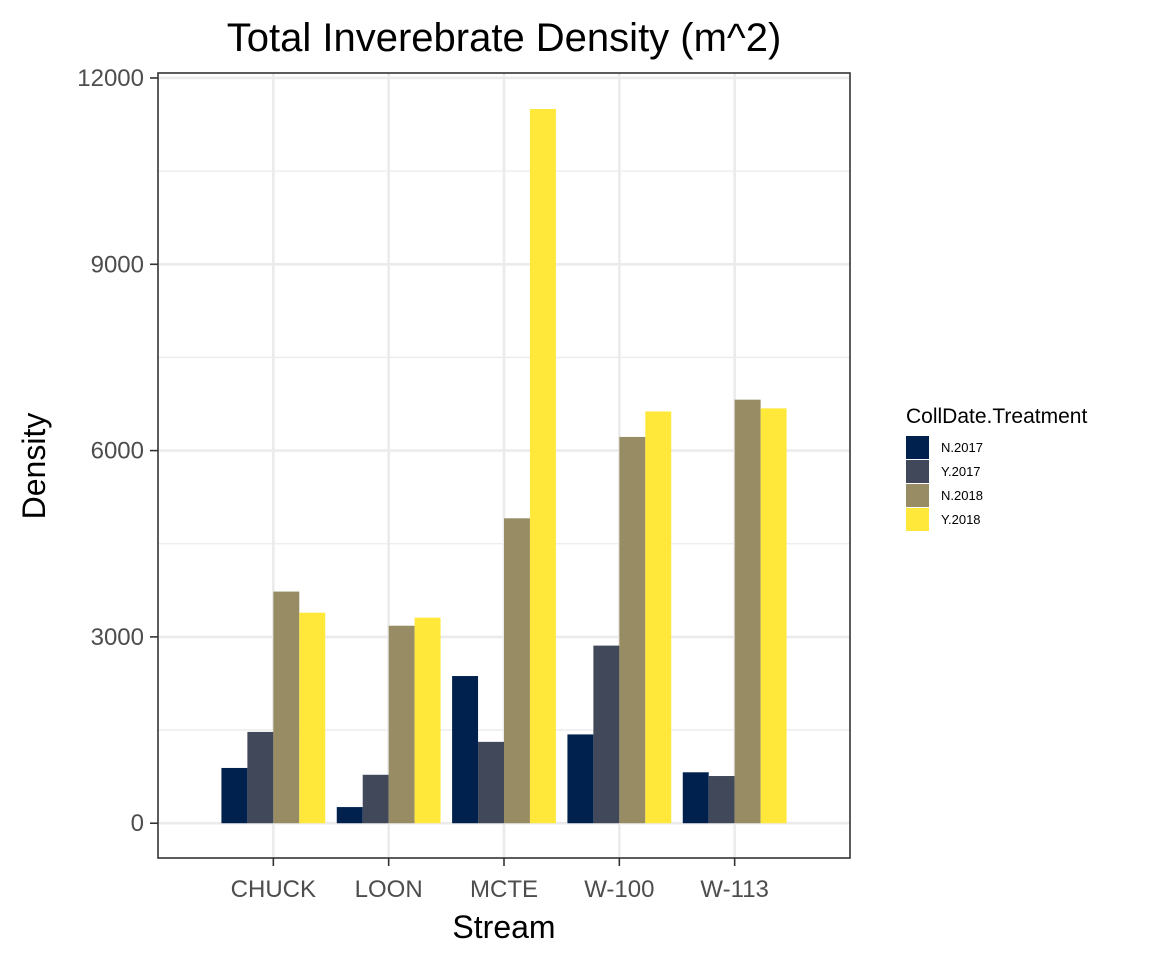 The width and height of the screenshot is (1152, 965). What do you see at coordinates (517, 671) in the screenshot?
I see `bar-n-2018-mcte` at bounding box center [517, 671].